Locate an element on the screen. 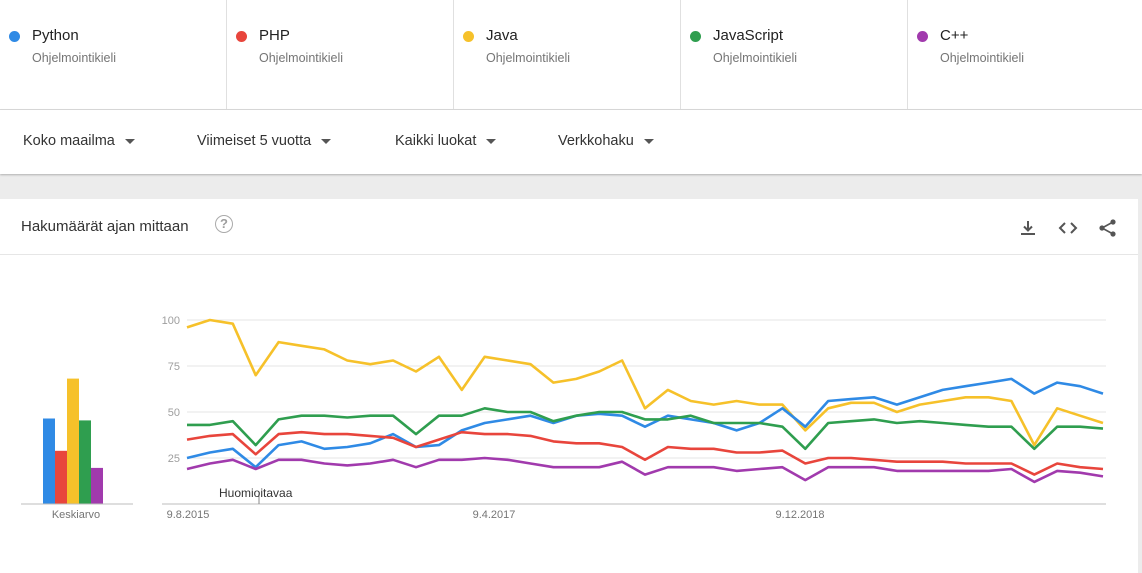 This screenshot has width=1142, height=573. term-name: Java is located at coordinates (502, 35).